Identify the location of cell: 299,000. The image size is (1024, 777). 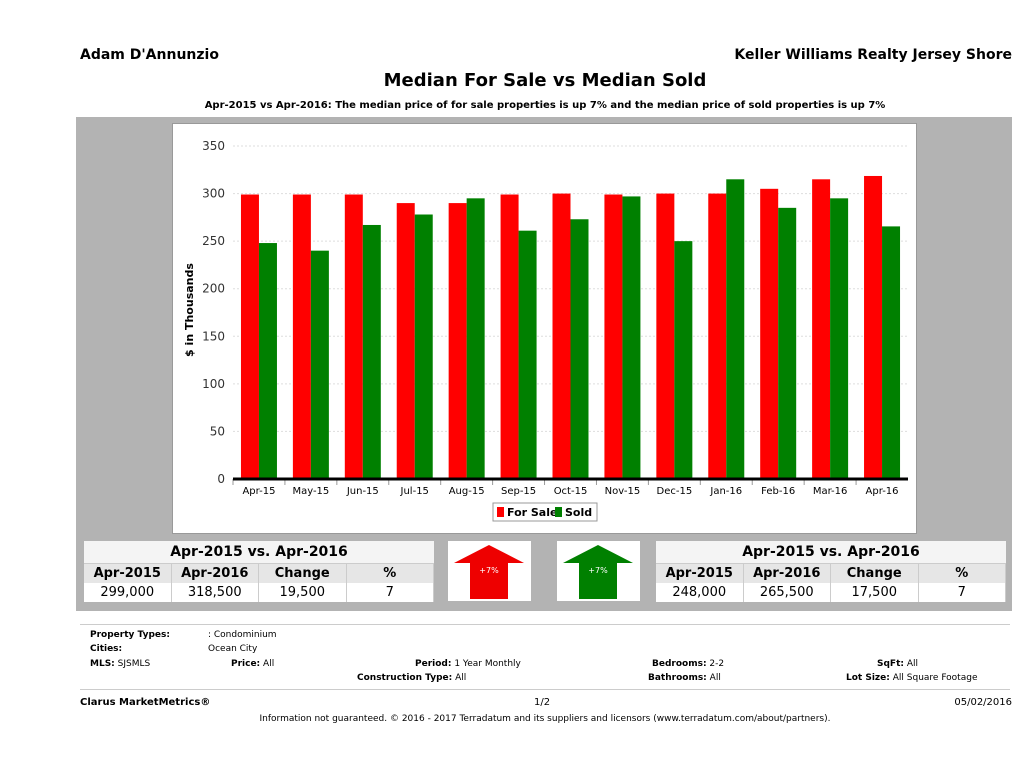
(128, 592).